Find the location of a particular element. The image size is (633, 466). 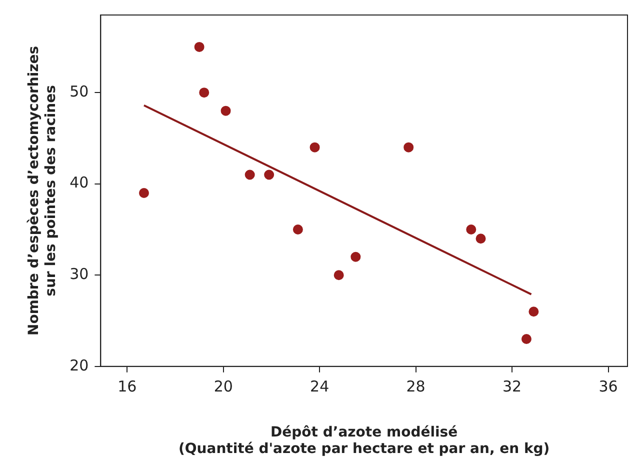

x-tick-label: 20 is located at coordinates (223, 386).